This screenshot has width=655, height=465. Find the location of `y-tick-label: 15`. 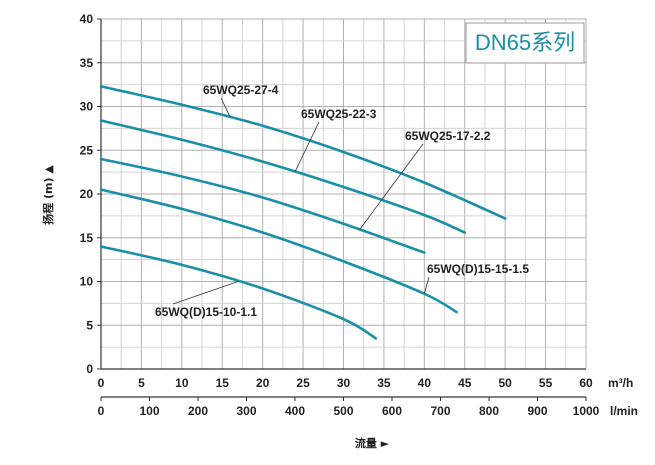

y-tick-label: 15 is located at coordinates (87, 238).